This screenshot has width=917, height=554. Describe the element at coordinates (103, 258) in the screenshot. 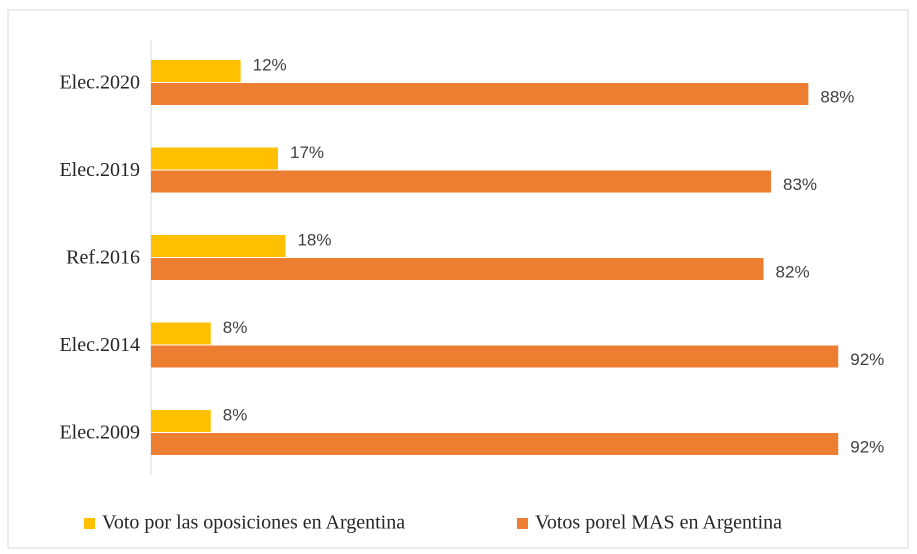

I see `category-label: Ref.2016` at that location.